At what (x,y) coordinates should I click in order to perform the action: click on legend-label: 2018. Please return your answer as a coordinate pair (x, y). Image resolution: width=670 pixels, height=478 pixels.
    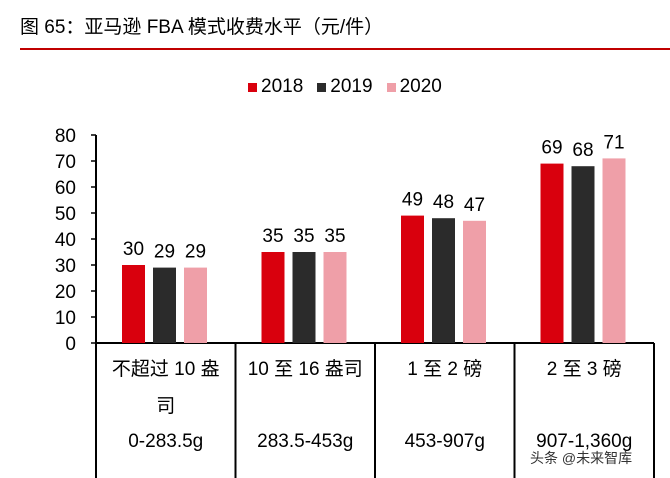
    Looking at the image, I should click on (282, 86).